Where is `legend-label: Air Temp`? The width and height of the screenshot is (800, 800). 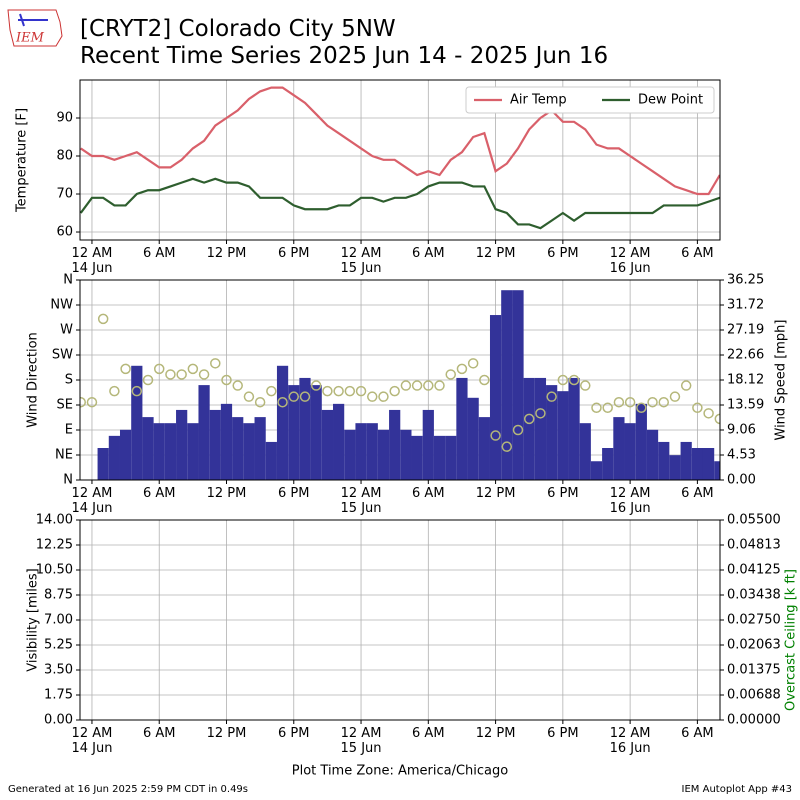 legend-label: Air Temp is located at coordinates (538, 100).